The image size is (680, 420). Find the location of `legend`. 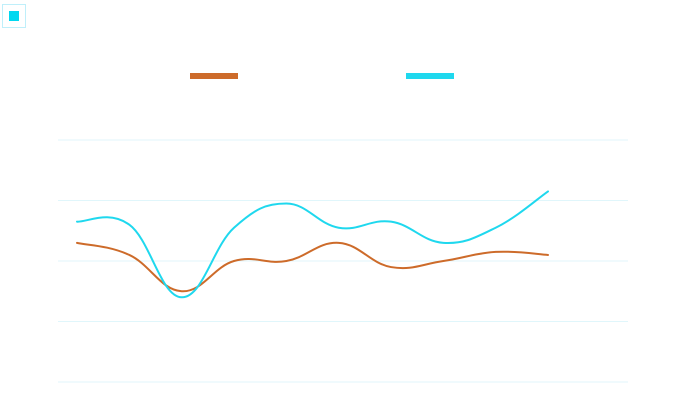

legend is located at coordinates (340, 77).